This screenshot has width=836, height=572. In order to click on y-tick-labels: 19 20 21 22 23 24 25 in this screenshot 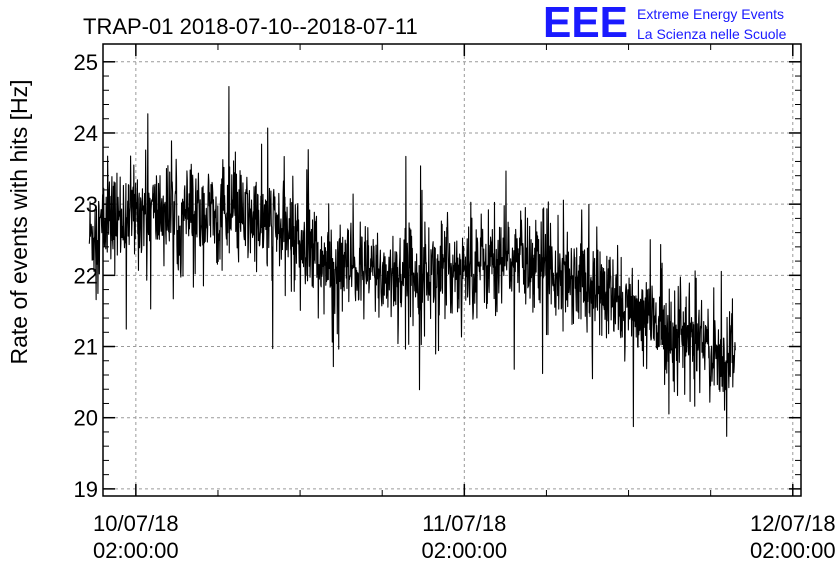, I will do `click(86, 276)`.